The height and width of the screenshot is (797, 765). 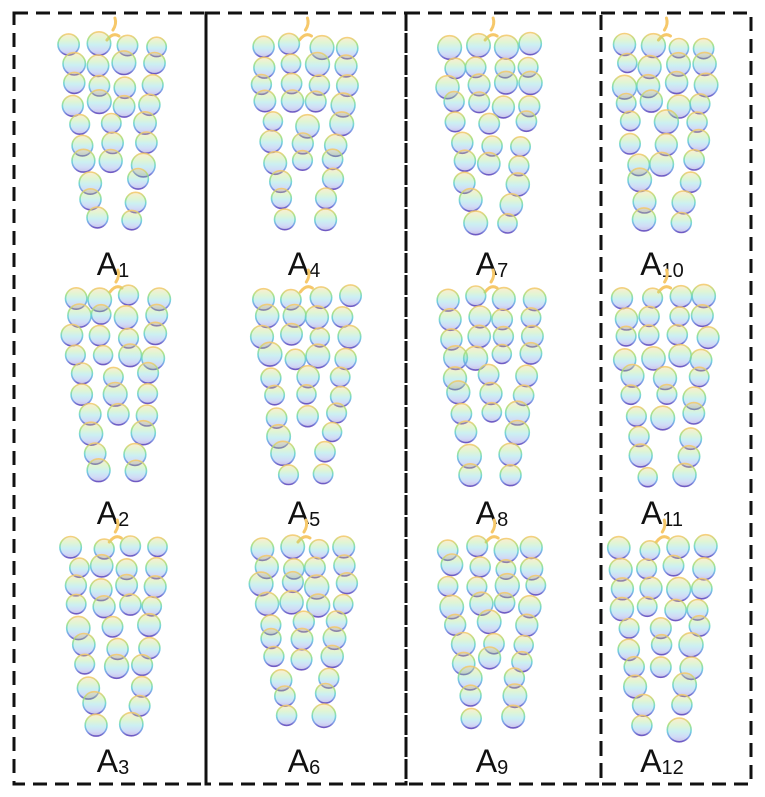 I want to click on panel-label: A9, so click(x=492, y=761).